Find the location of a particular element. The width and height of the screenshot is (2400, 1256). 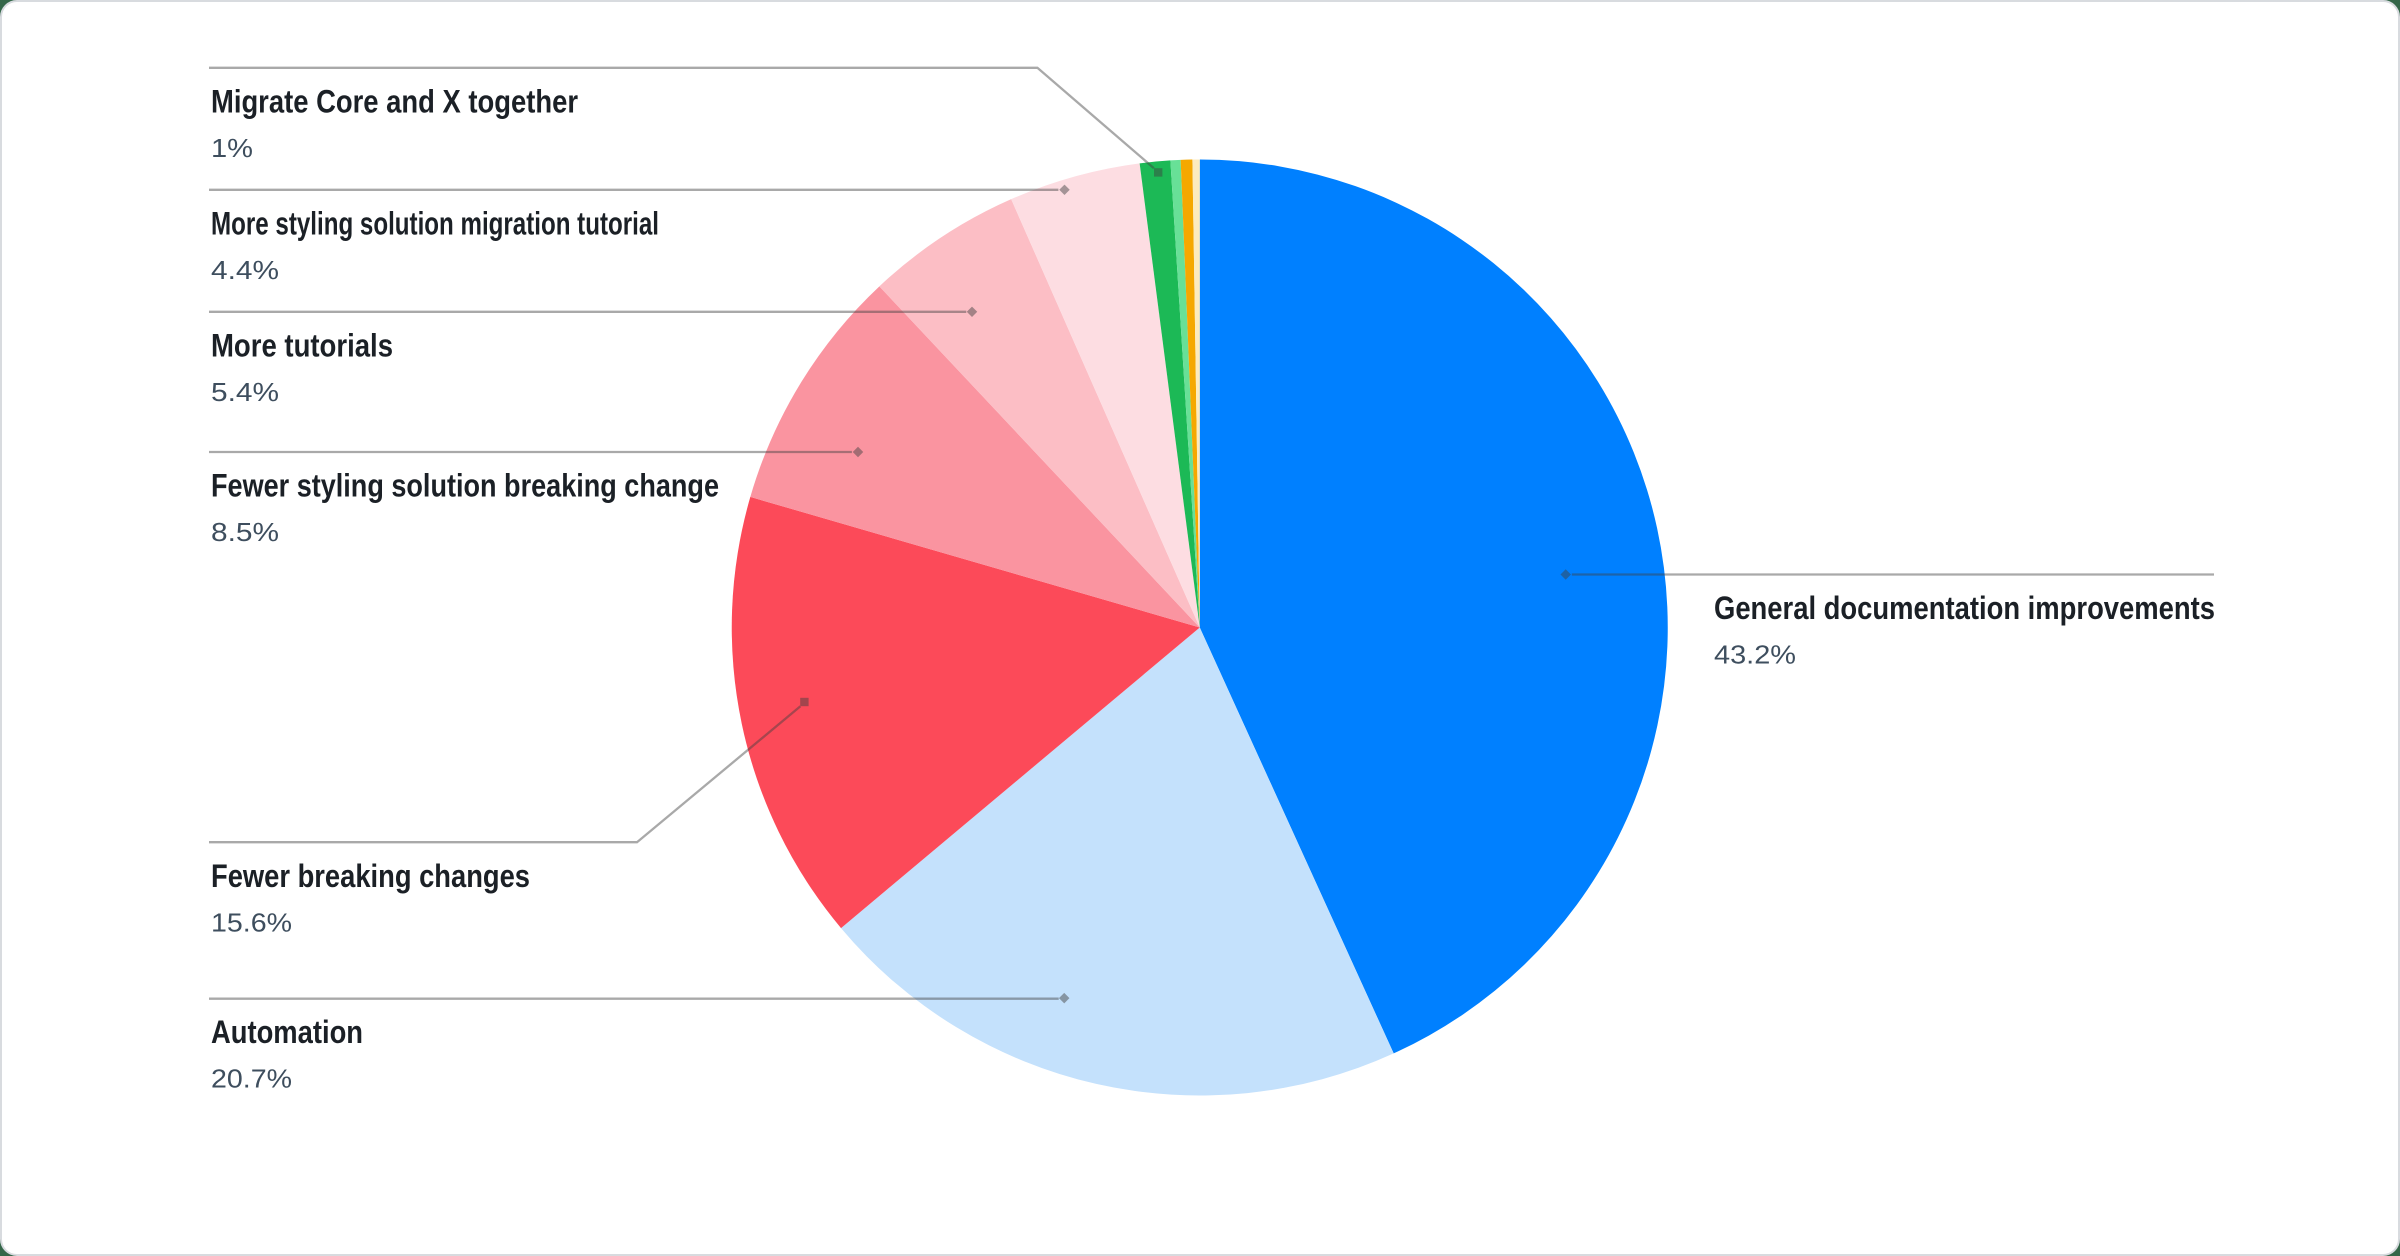

svg-text: 20.7% is located at coordinates (251, 1079).